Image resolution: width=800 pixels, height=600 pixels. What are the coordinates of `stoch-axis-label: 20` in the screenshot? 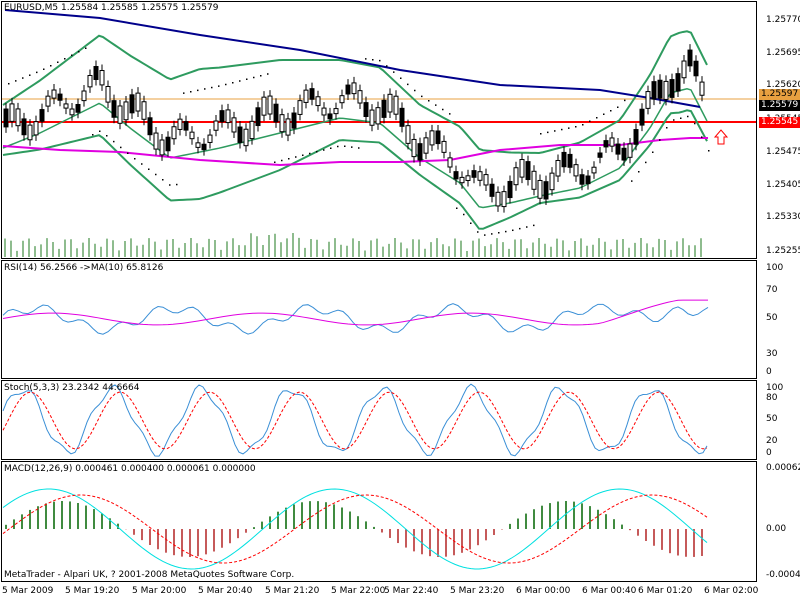 It's located at (772, 441).